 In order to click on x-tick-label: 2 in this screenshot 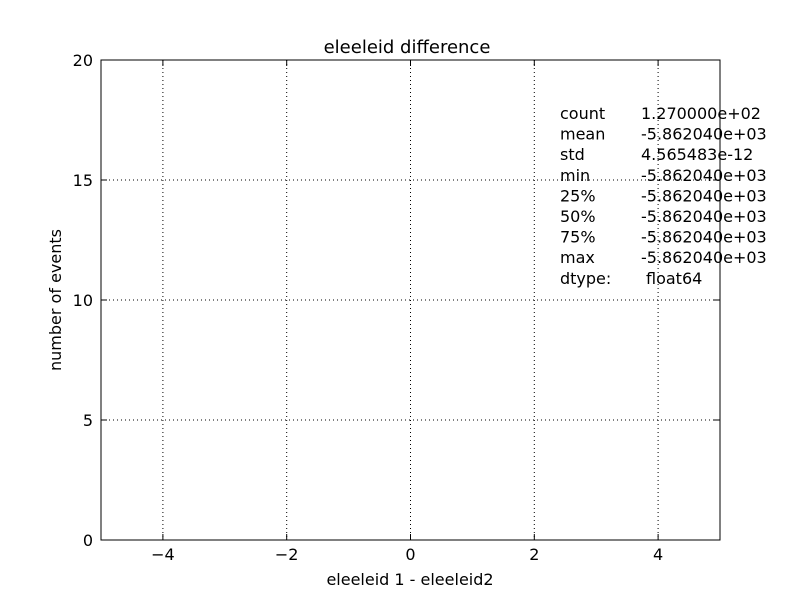, I will do `click(534, 554)`.